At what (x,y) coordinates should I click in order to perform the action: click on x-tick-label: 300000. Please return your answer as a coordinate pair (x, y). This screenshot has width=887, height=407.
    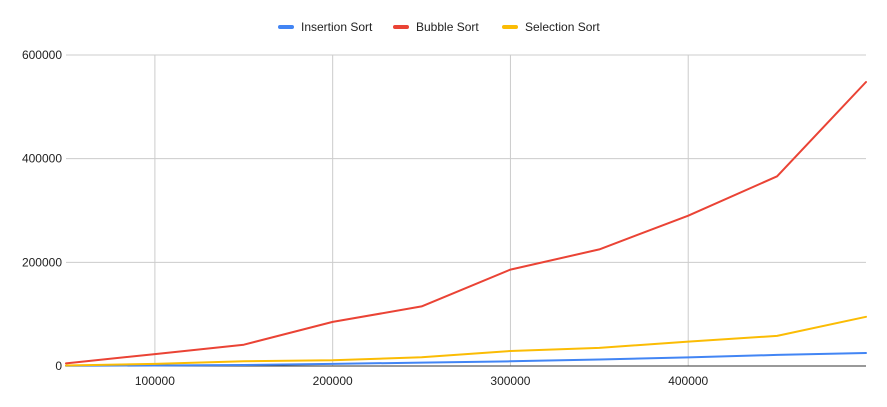
    Looking at the image, I should click on (510, 381).